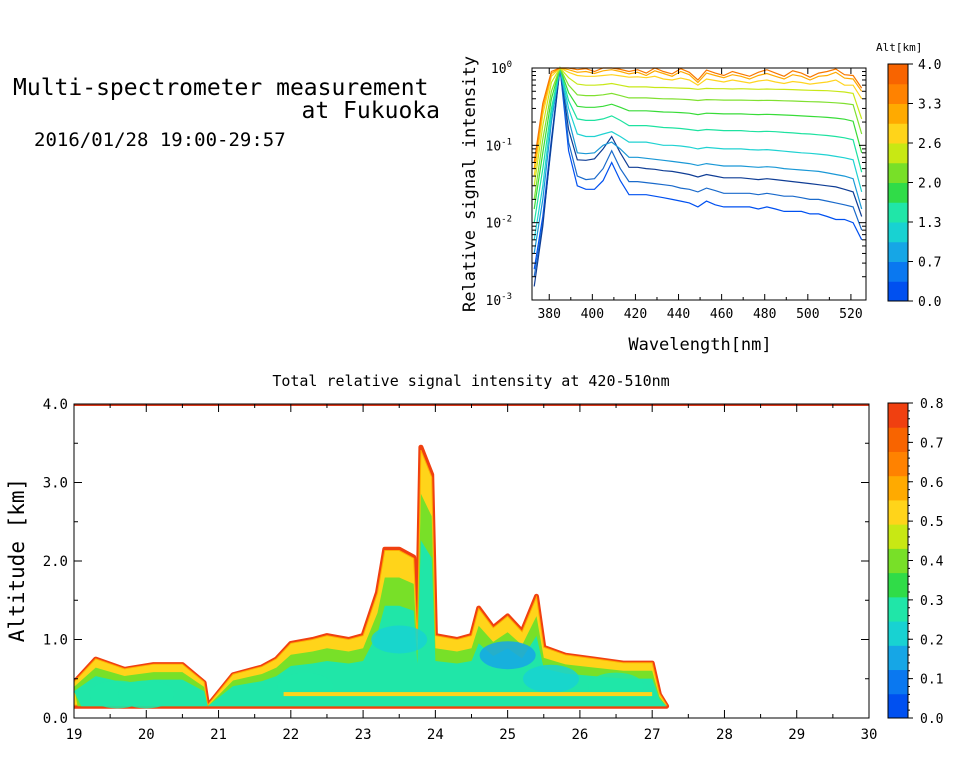  I want to click on heatmap-x-tick-label: 25, so click(507, 735).